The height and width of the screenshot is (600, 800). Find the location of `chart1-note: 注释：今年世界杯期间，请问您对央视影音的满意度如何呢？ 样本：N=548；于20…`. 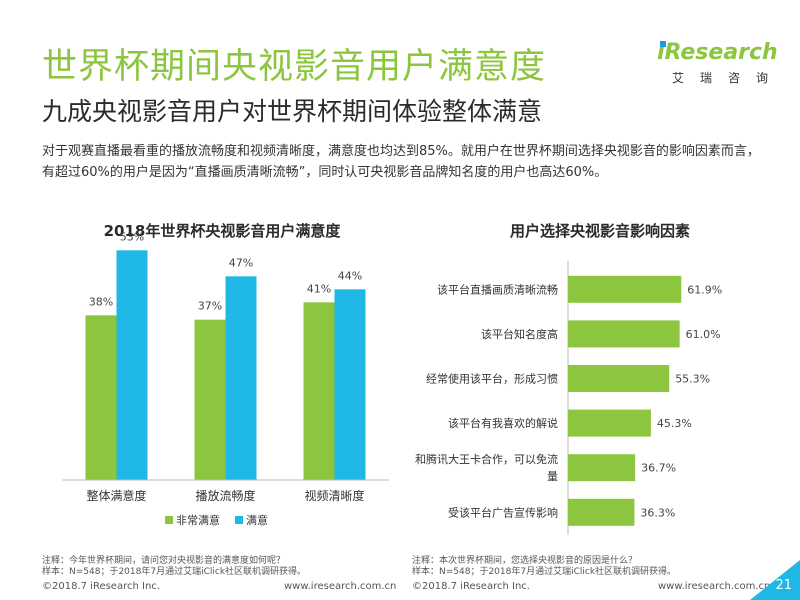

chart1-note: 注释：今年世界杯期间，请问您对央视影音的满意度如何呢？ 样本：N=548；于20… is located at coordinates (174, 567).